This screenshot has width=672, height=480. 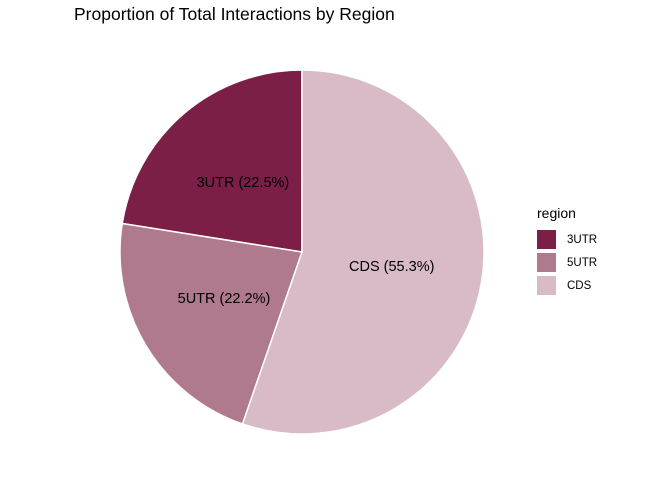 I want to click on legend-item-3utr: 3UTR, so click(x=567, y=239).